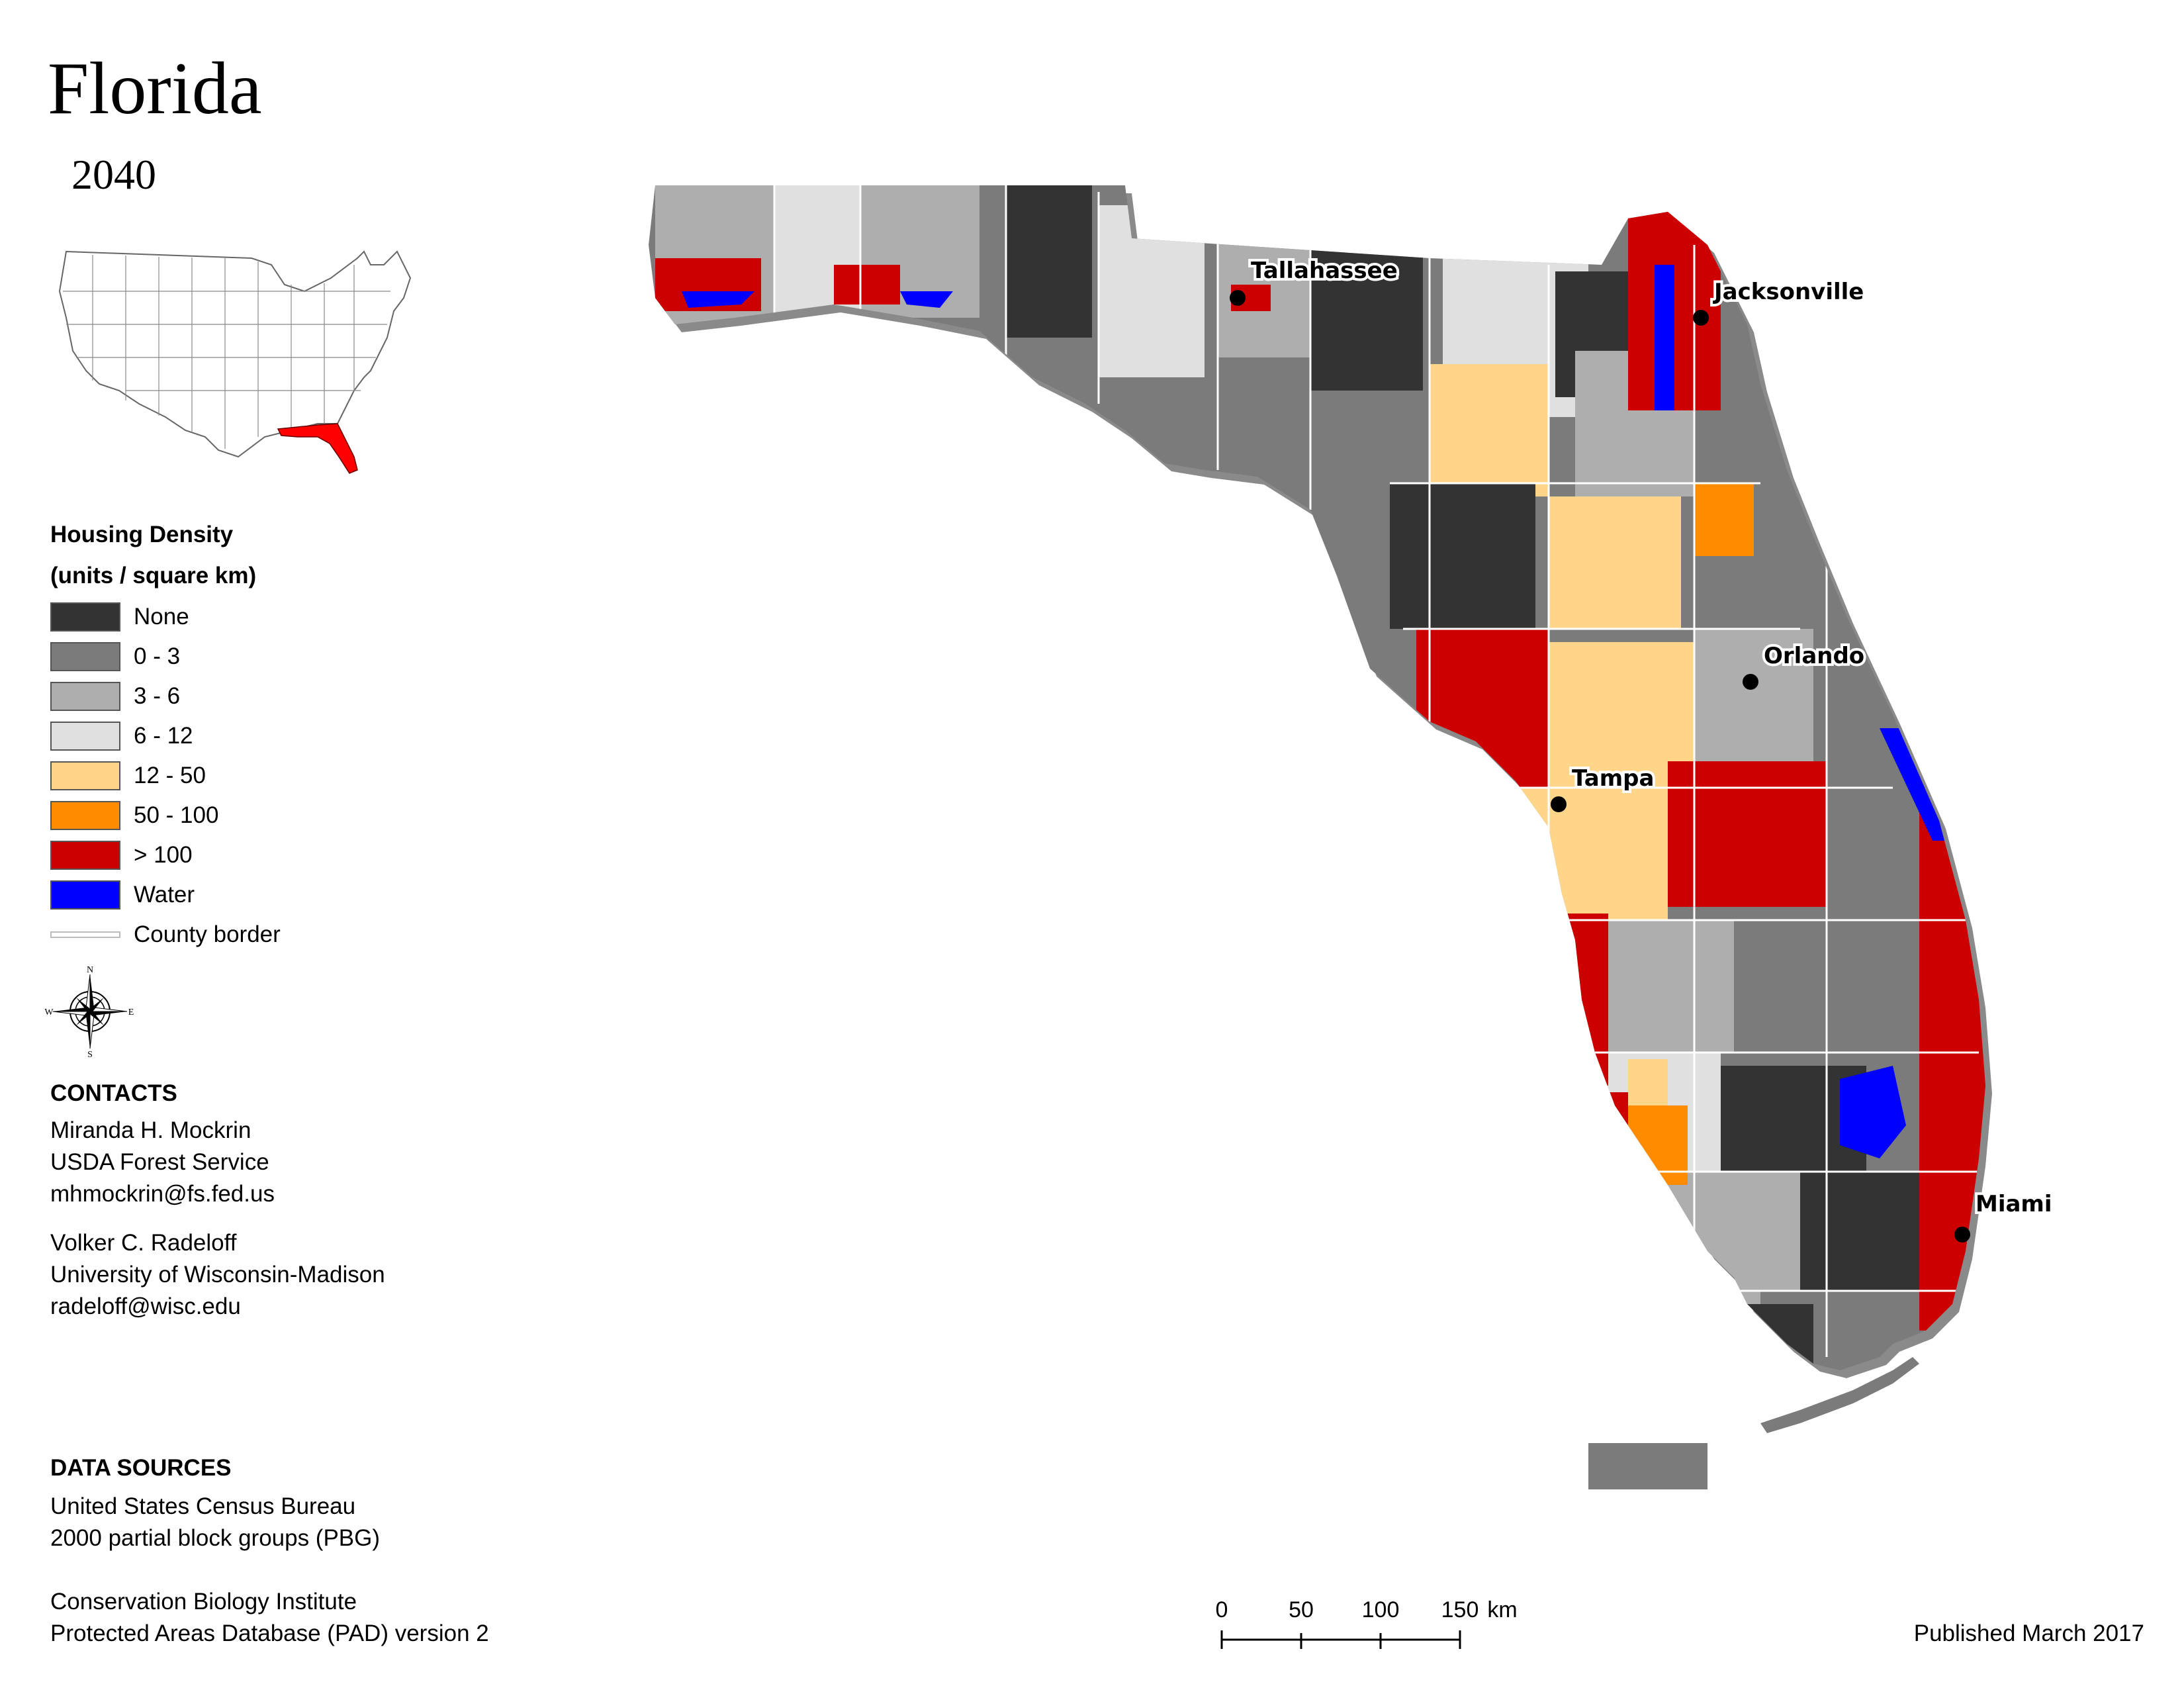  Describe the element at coordinates (269, 1633) in the screenshot. I see `data-source-line: Protected Areas Database (PAD) version 2` at that location.